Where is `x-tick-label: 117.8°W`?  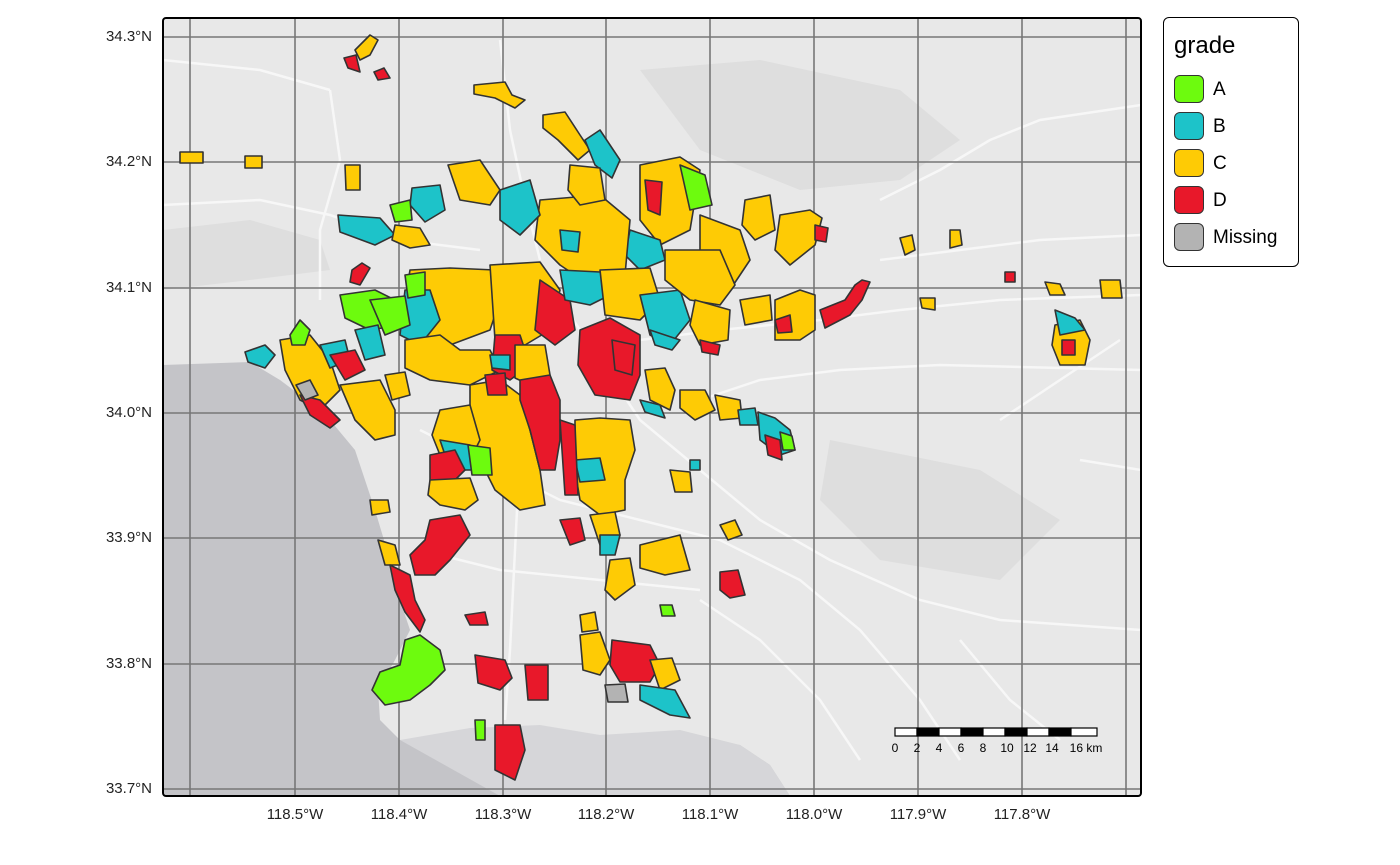 x-tick-label: 117.8°W is located at coordinates (1022, 814).